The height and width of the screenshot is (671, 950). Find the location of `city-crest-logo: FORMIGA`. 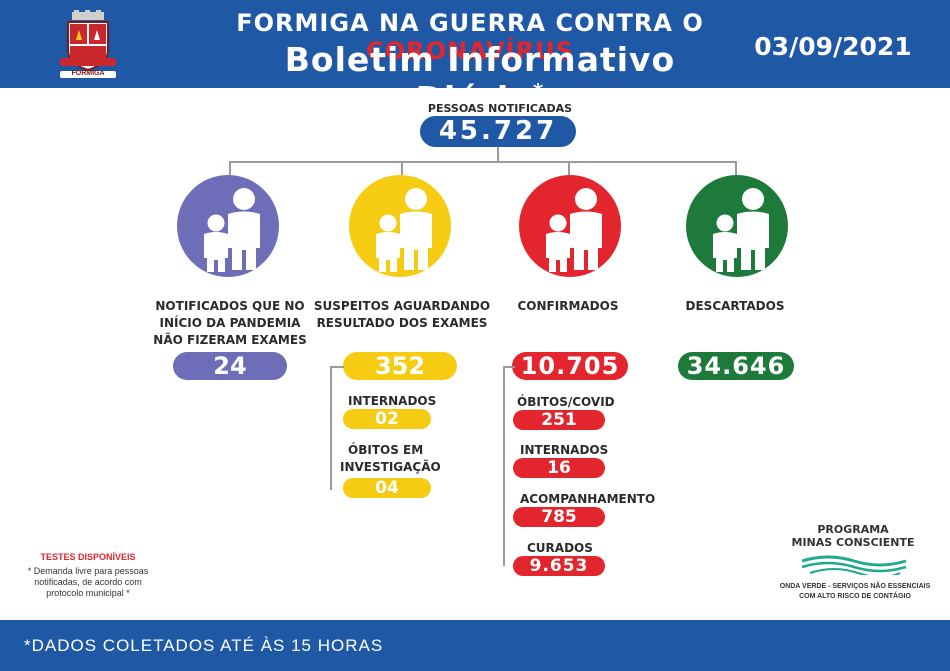

city-crest-logo: FORMIGA is located at coordinates (88, 45).